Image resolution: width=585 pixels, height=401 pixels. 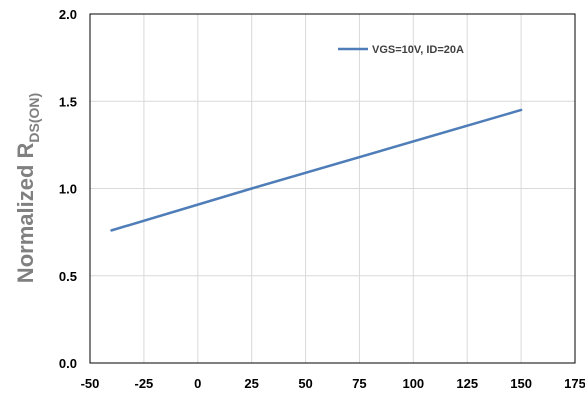 I want to click on x-tick-label: -50, so click(x=90, y=383).